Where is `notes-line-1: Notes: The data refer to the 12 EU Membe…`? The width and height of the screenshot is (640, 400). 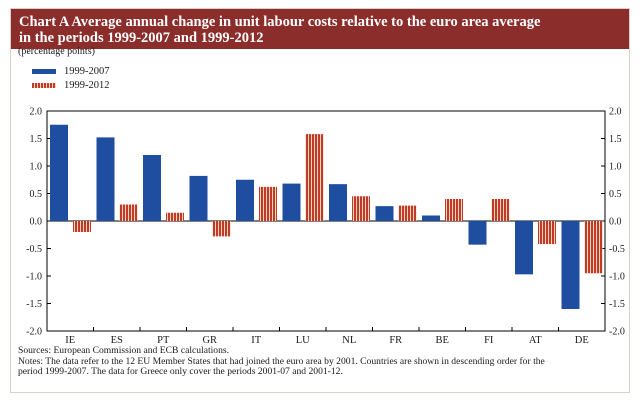 notes-line-1: Notes: The data refer to the 12 EU Membe… is located at coordinates (281, 361).